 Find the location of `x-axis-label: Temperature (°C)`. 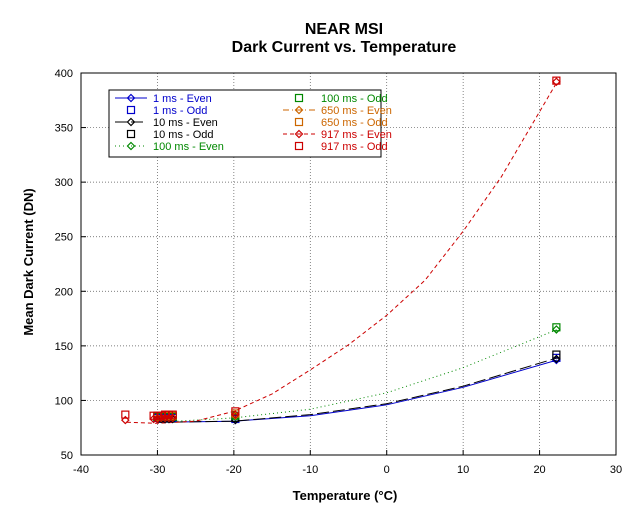

x-axis-label: Temperature (°C) is located at coordinates (345, 495).